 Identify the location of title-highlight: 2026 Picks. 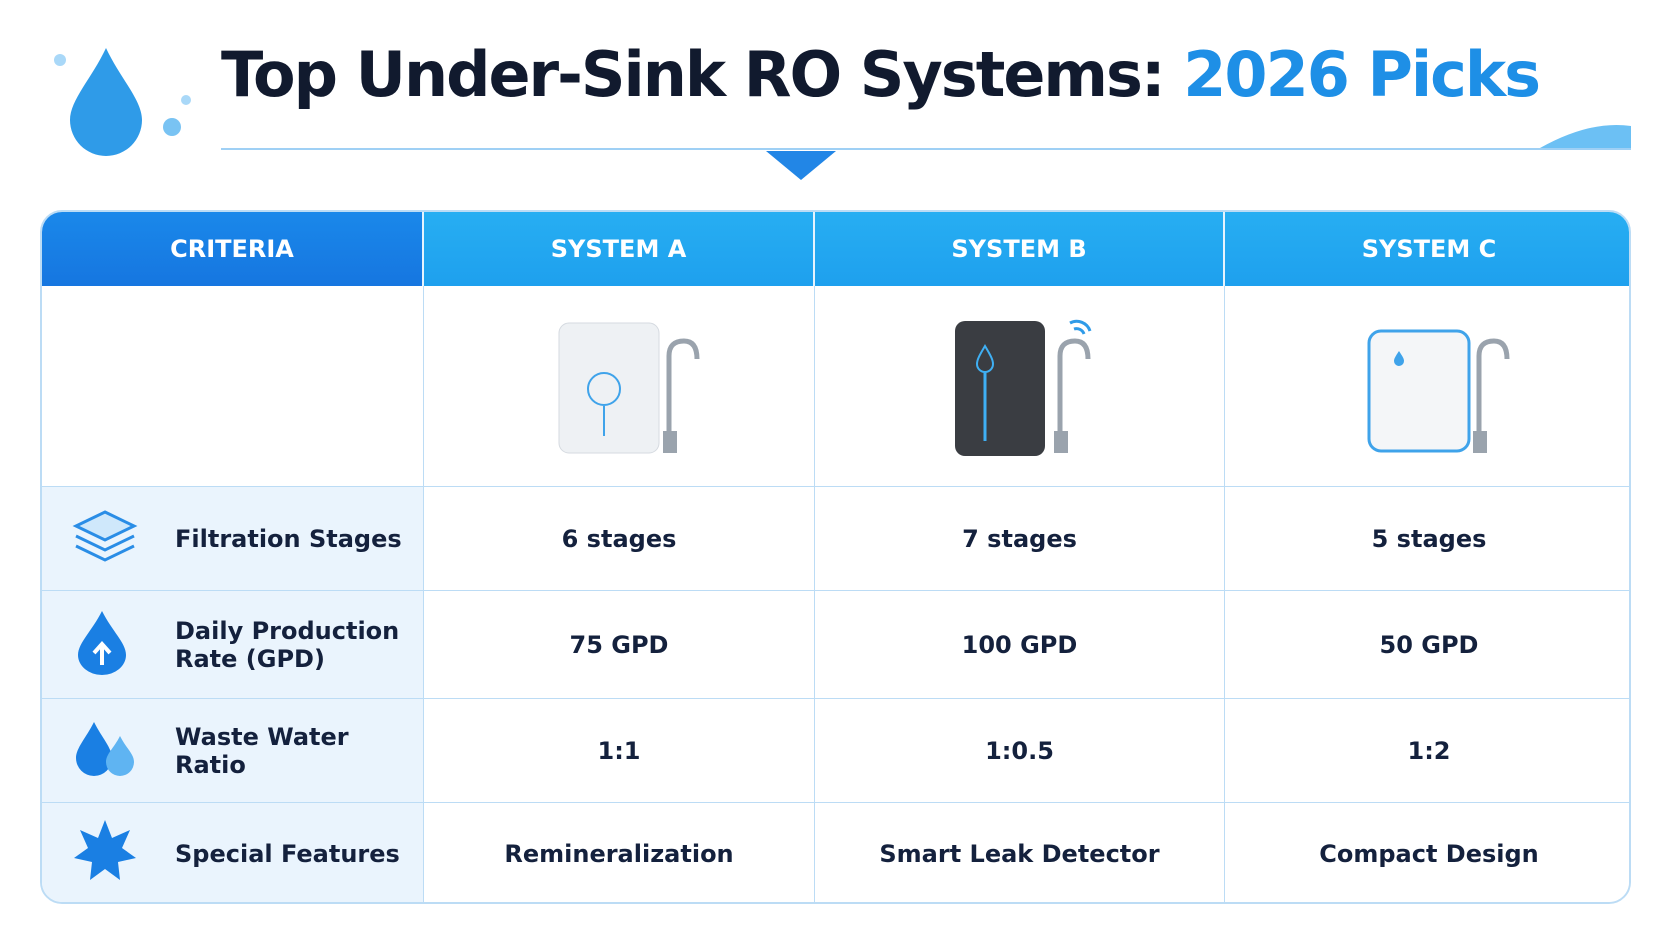
(1362, 74).